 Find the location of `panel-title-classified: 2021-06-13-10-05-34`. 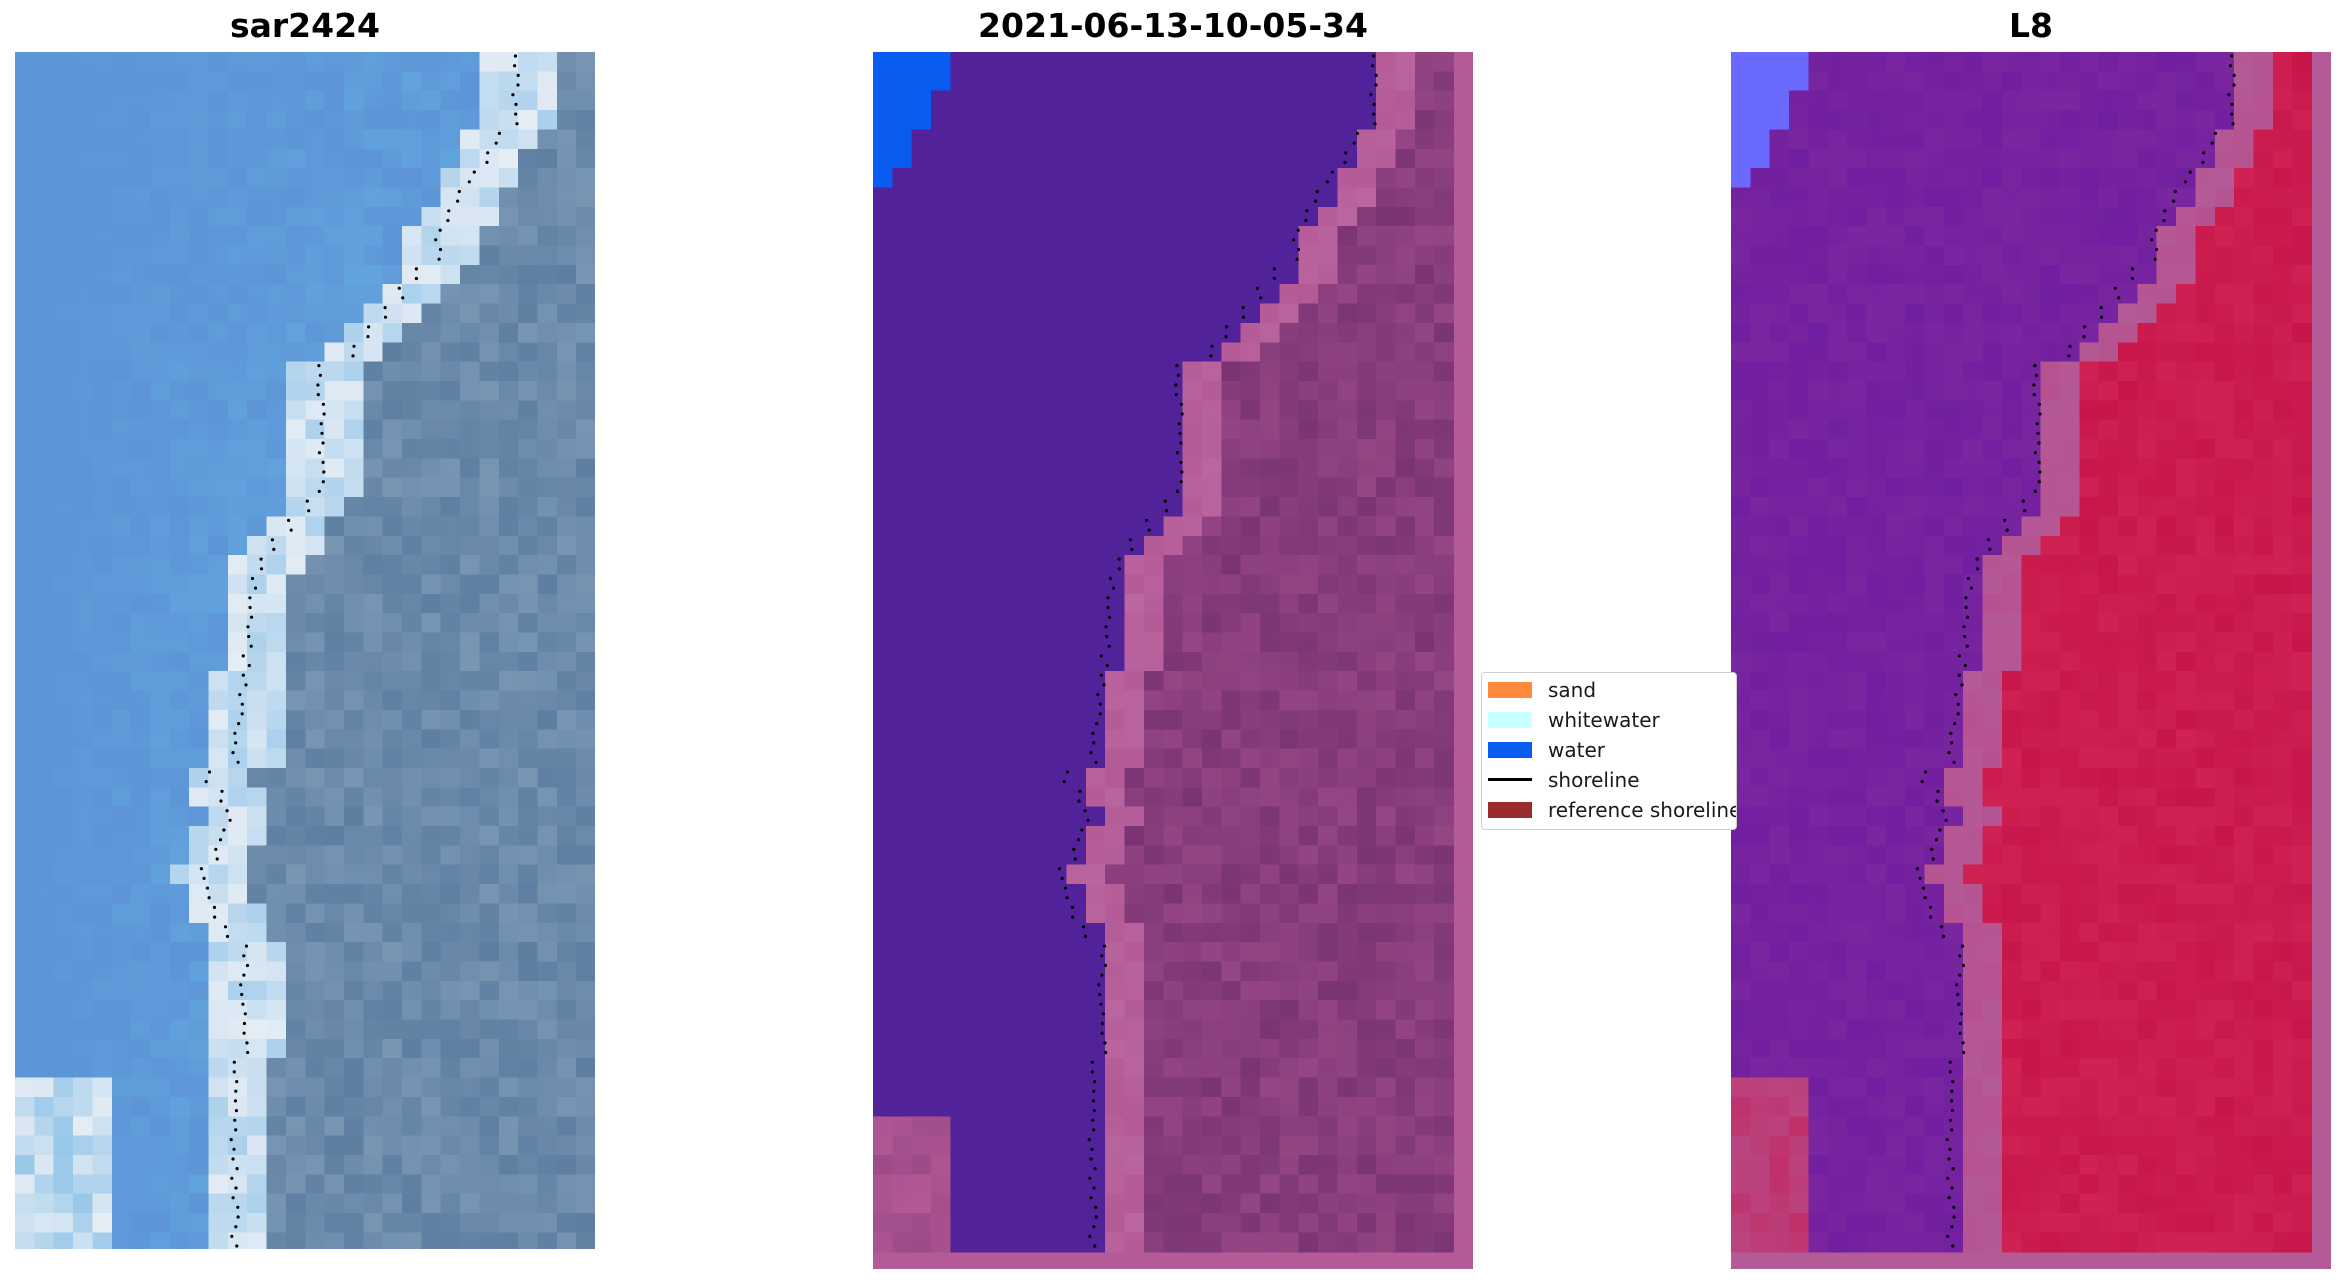

panel-title-classified: 2021-06-13-10-05-34 is located at coordinates (1173, 25).